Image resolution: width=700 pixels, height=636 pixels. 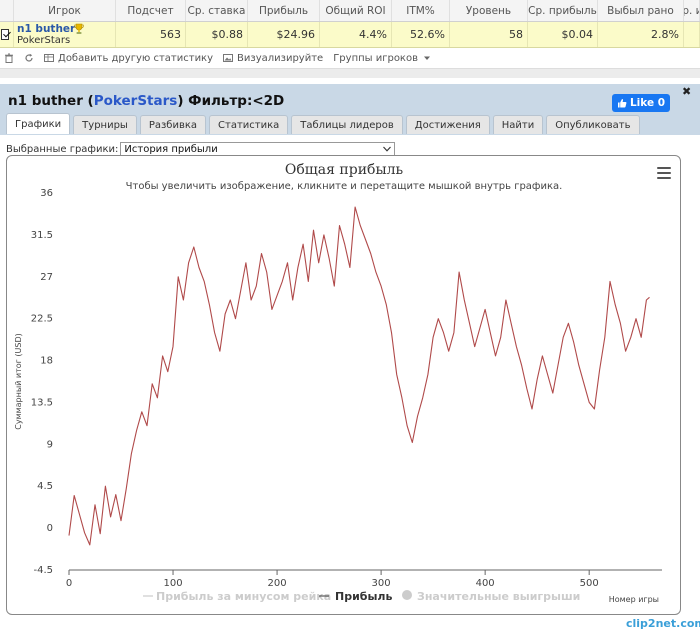 I want to click on chart-title: Общая прибыль, so click(x=344, y=170).